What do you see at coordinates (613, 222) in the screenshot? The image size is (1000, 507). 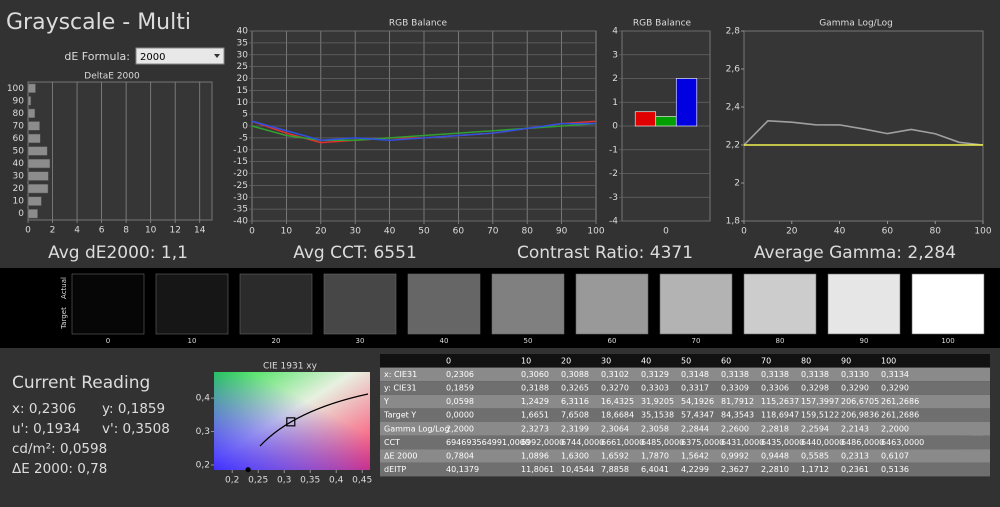 I see `y-tick-label: -4` at bounding box center [613, 222].